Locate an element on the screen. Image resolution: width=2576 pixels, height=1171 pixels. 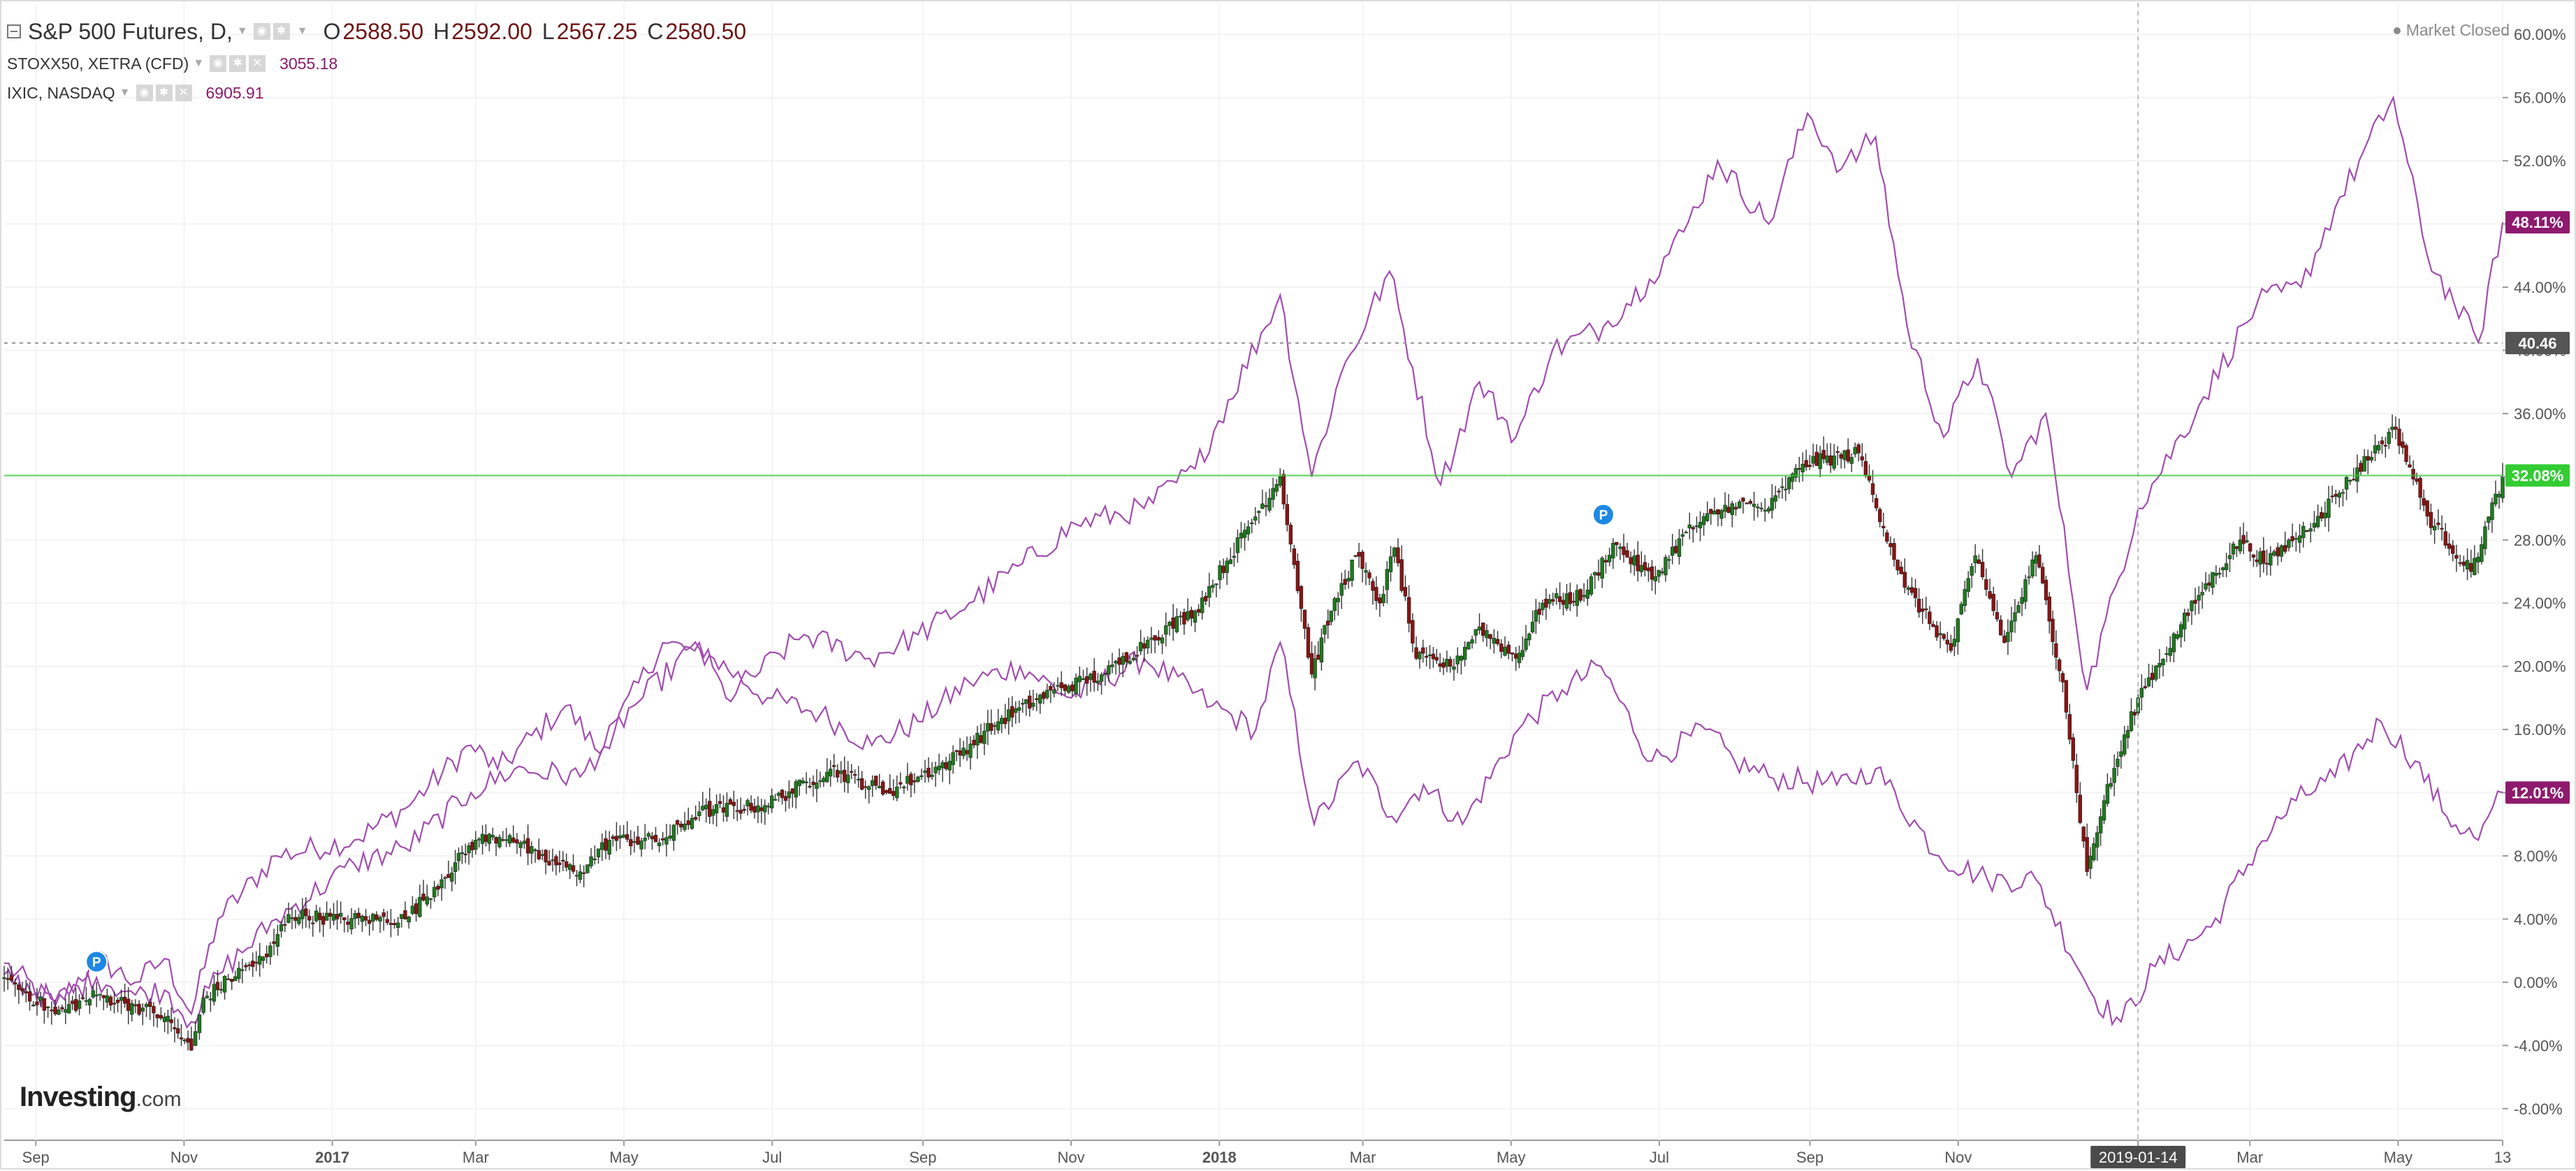
pivot-marker-0: P is located at coordinates (96, 961).